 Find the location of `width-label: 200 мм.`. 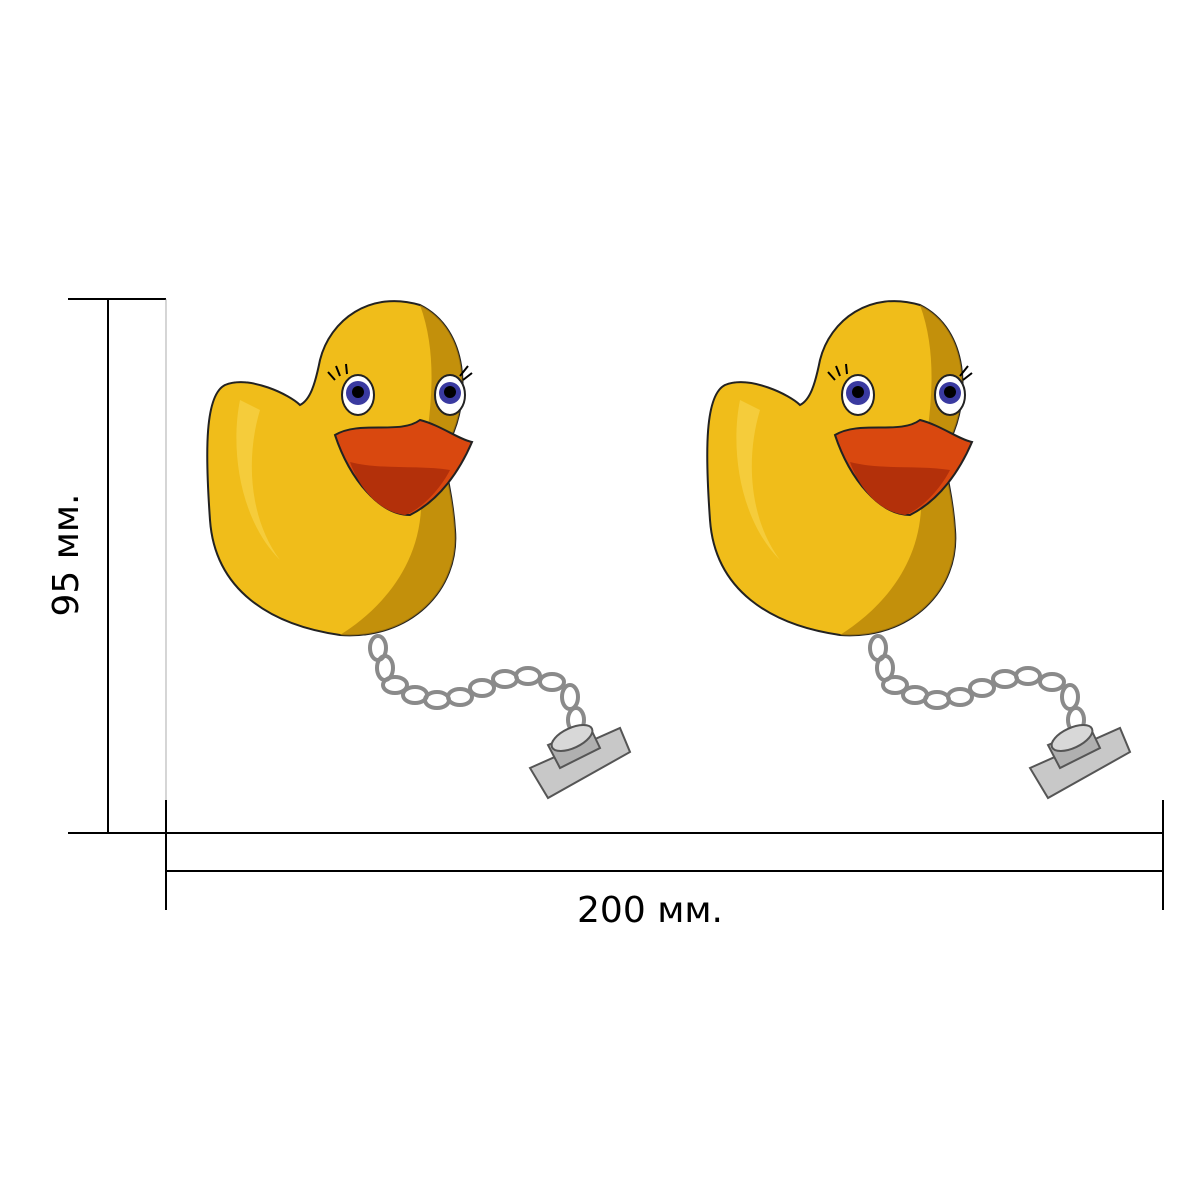

width-label: 200 мм. is located at coordinates (650, 910).